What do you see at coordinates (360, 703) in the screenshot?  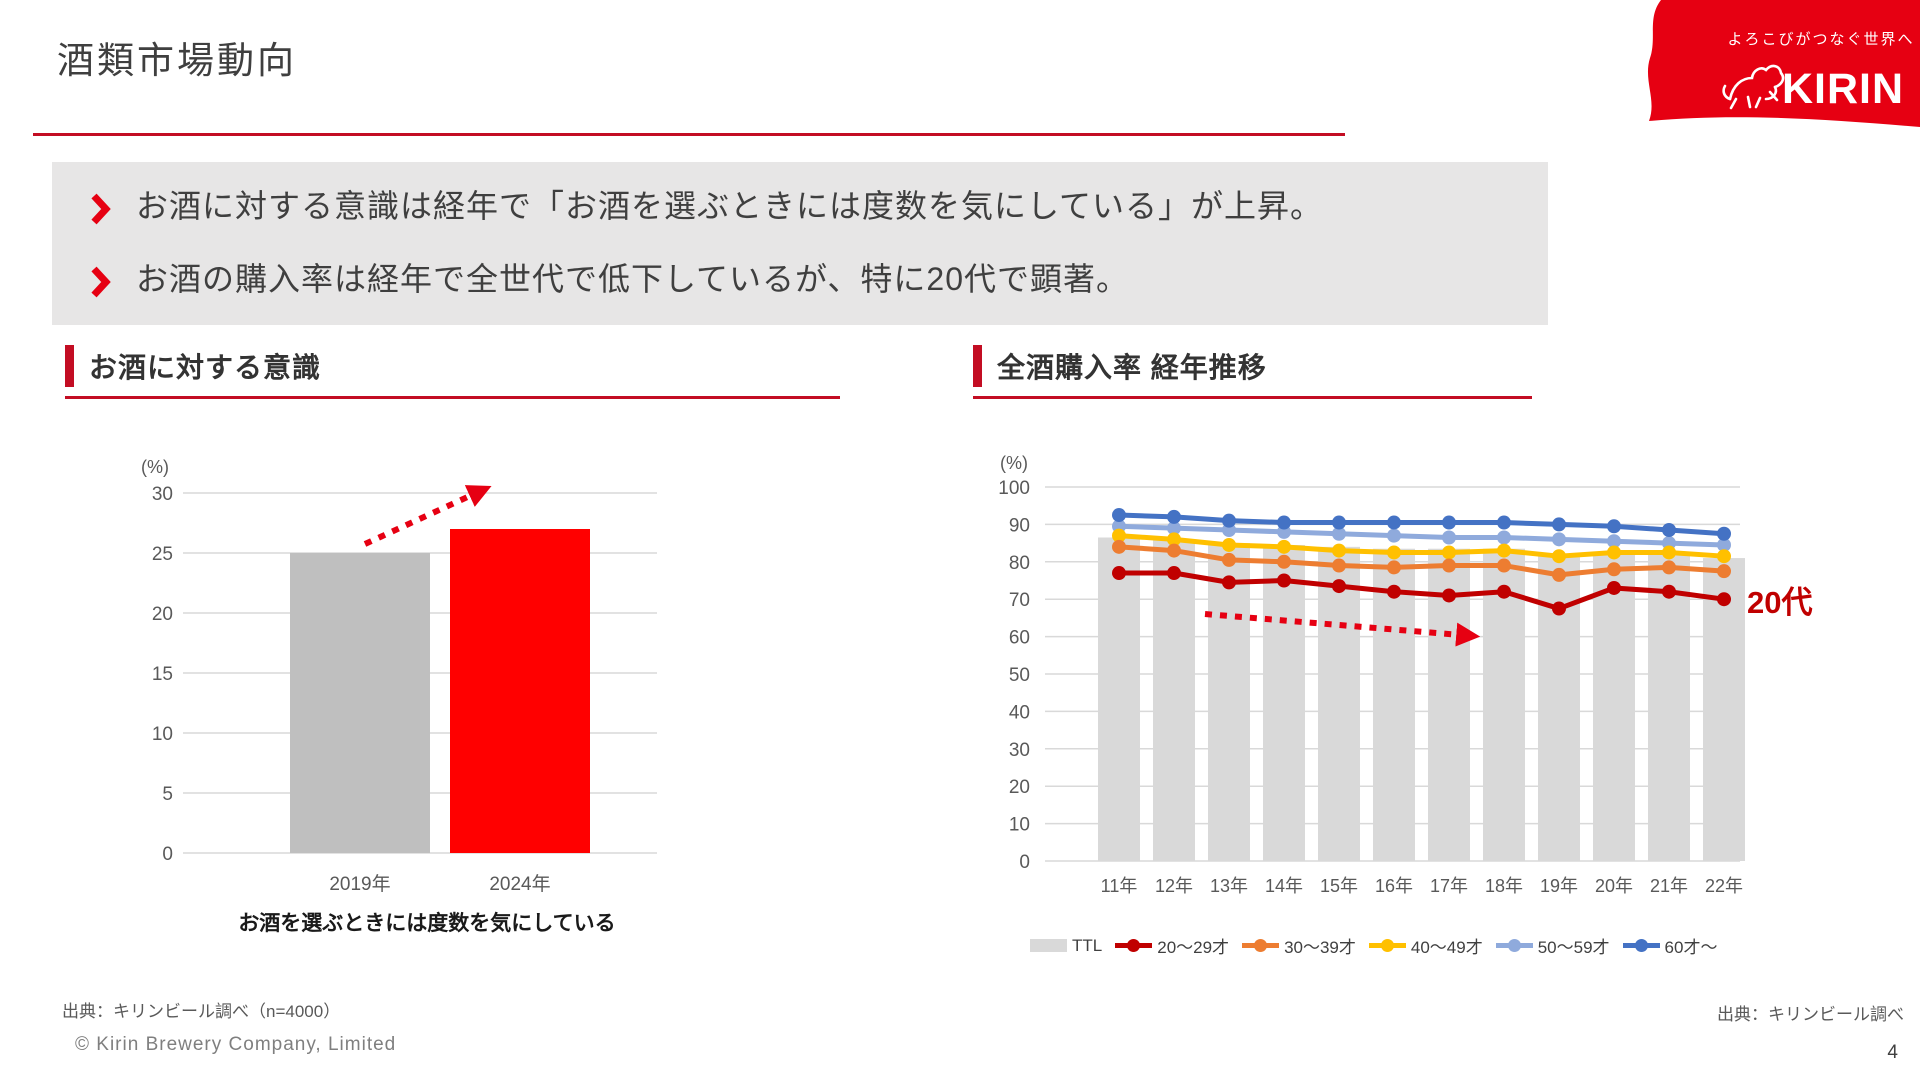 I see `bar-2019年` at bounding box center [360, 703].